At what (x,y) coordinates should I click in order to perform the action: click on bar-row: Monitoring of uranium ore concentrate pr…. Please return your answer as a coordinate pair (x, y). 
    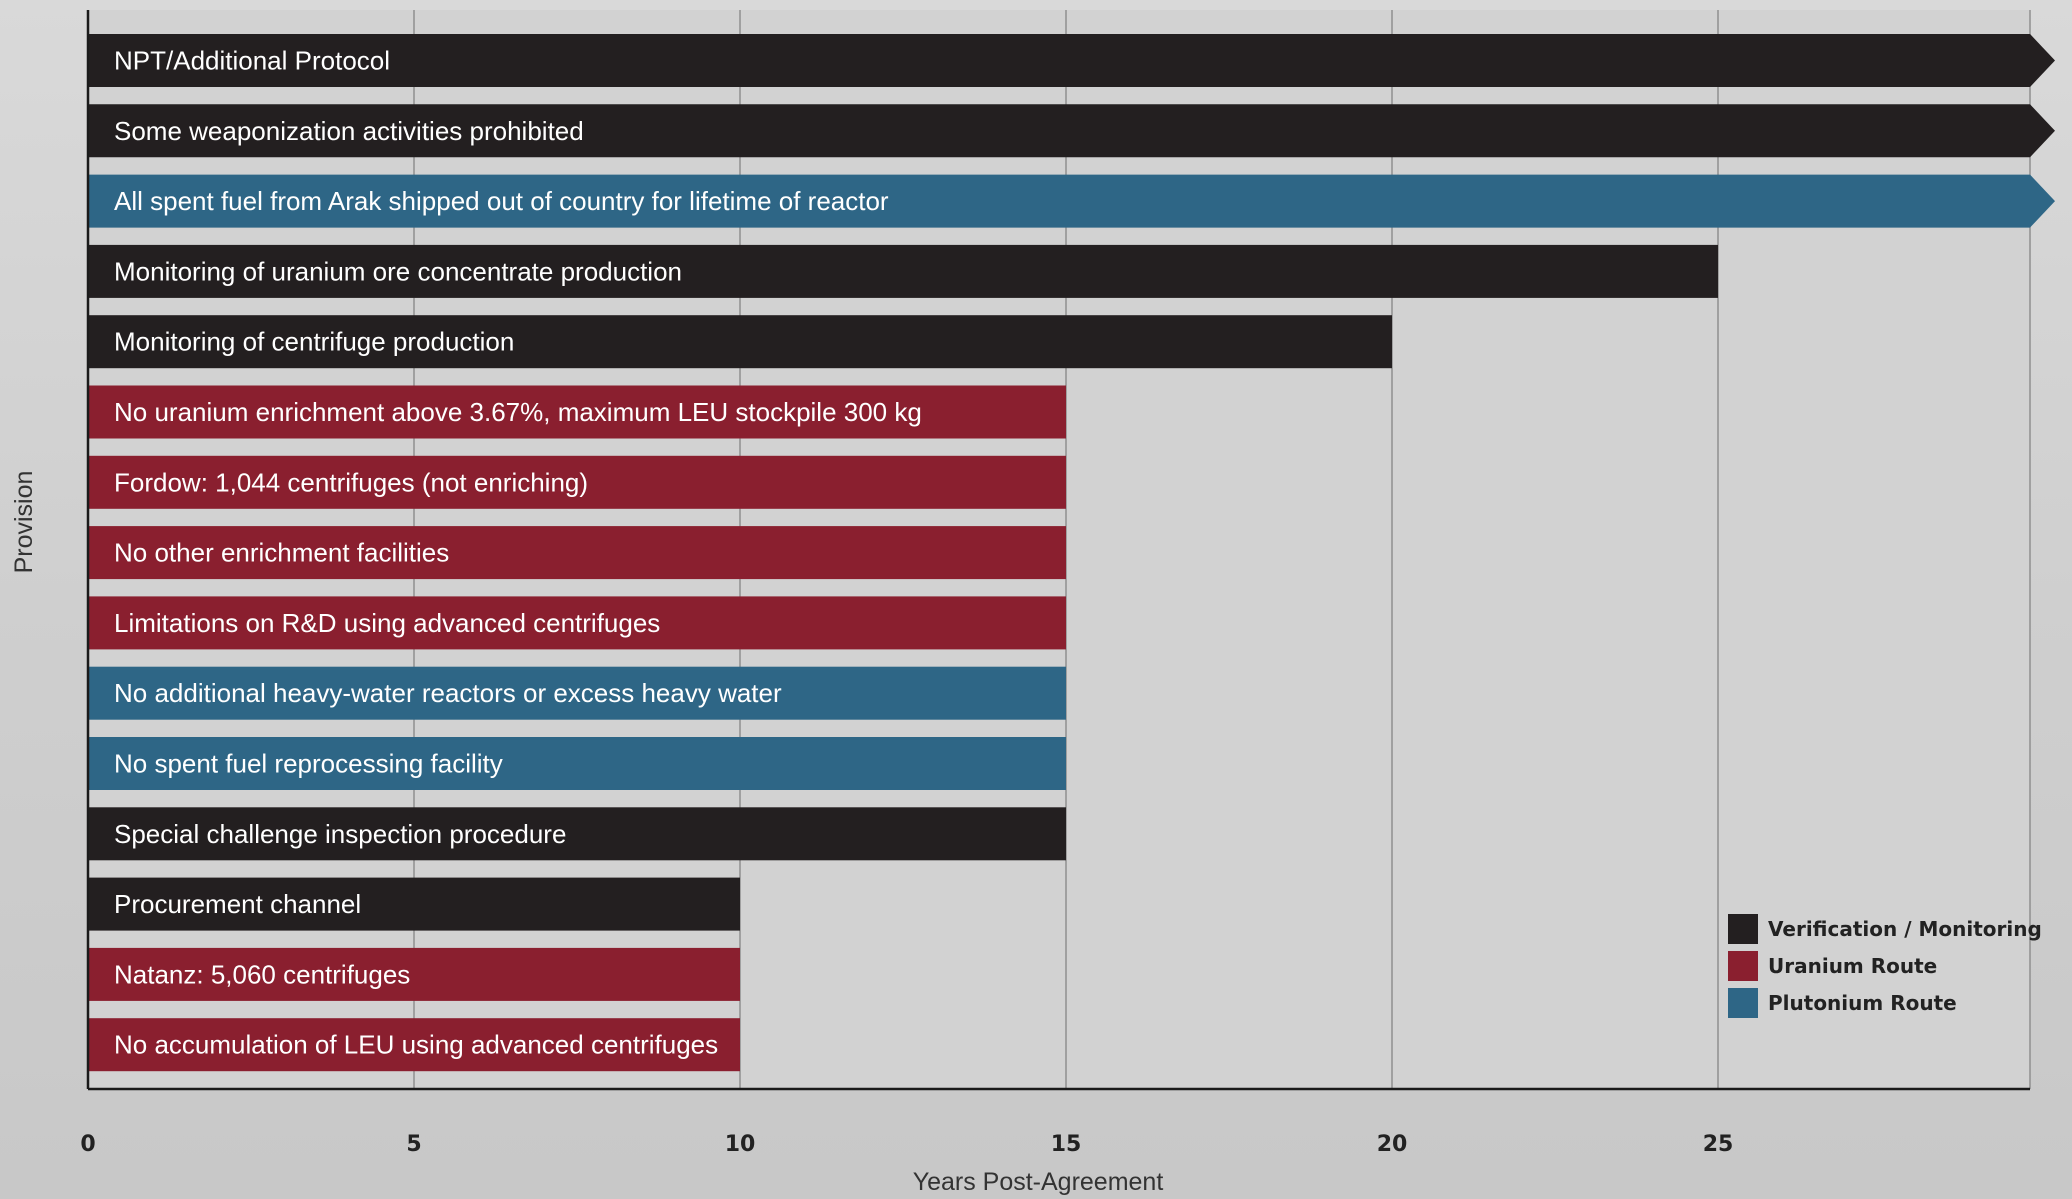
    Looking at the image, I should click on (903, 271).